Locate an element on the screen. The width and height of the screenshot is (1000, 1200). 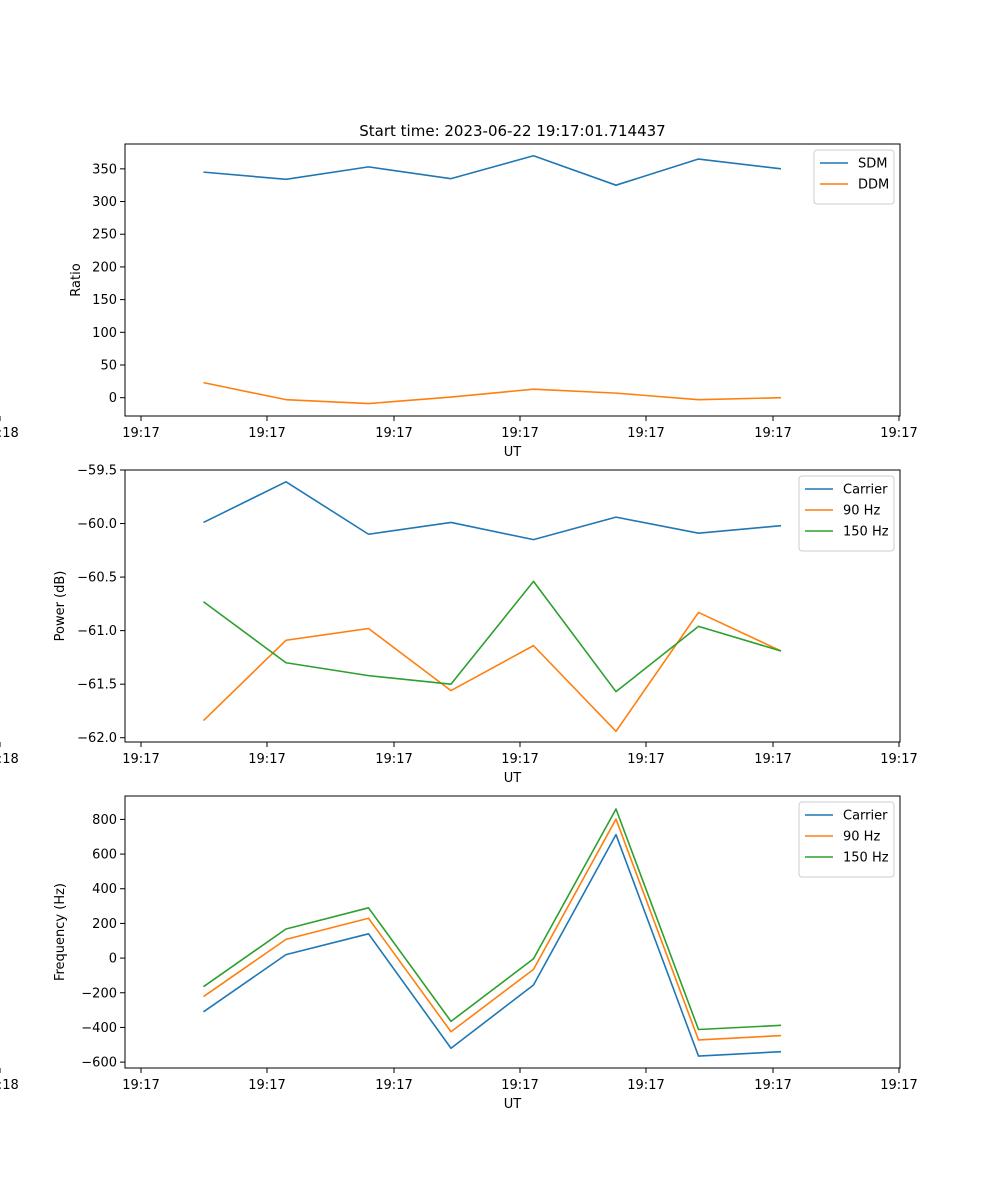
y-tick-label: 250 is located at coordinates (104, 235).